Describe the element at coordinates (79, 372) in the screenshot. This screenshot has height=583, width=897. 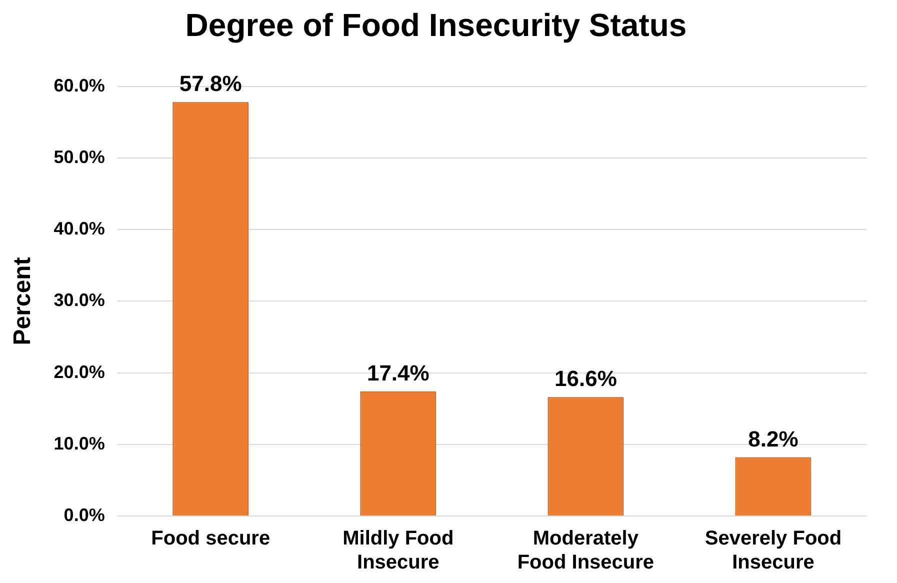
I see `y-tick-label: 20.0%` at that location.